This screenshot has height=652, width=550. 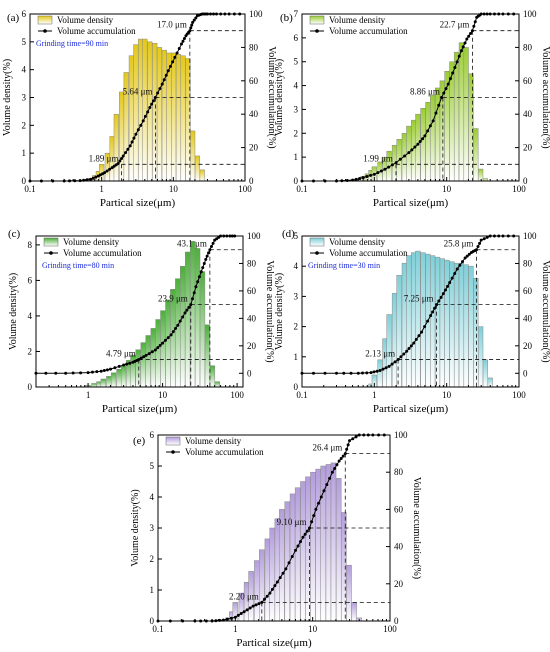 I want to click on y-tick-label: 2, so click(x=296, y=133).